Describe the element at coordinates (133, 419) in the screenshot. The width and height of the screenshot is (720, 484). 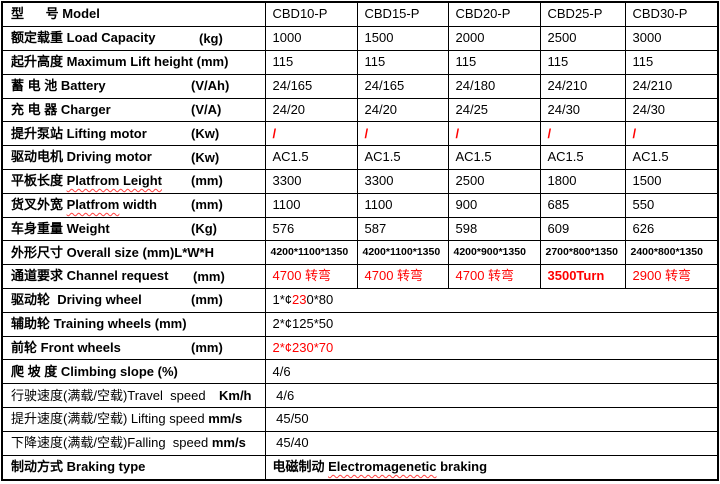
I see `spec-label-lifting-speed: 提升速度(满载/空载) Lifting speed mm/s` at that location.